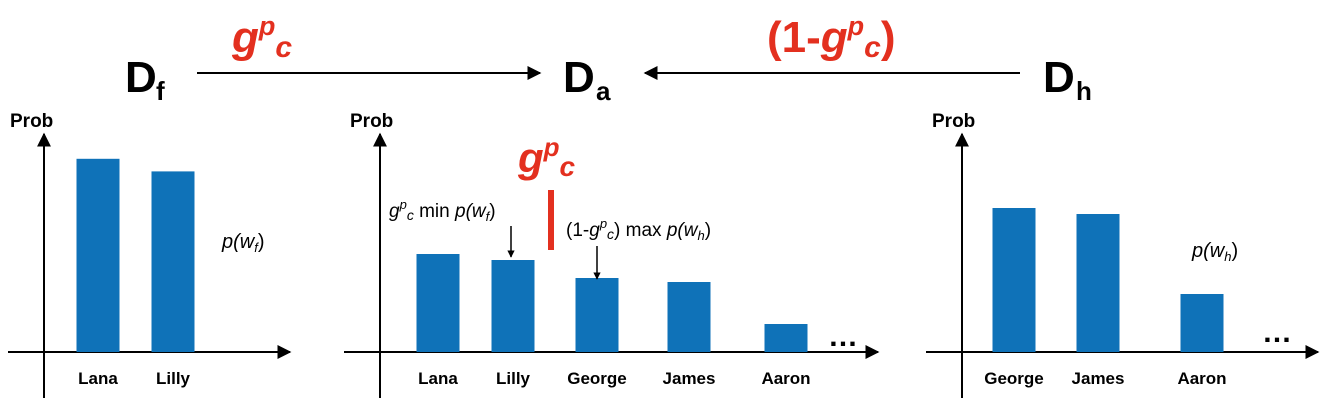 This screenshot has width=1329, height=404. Describe the element at coordinates (953, 121) in the screenshot. I see `chart-dh-ylabel: Prob` at that location.